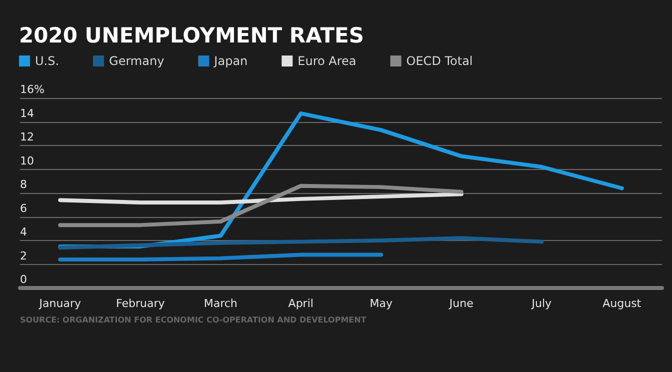  What do you see at coordinates (301, 303) in the screenshot?
I see `x-tick-label: April` at bounding box center [301, 303].